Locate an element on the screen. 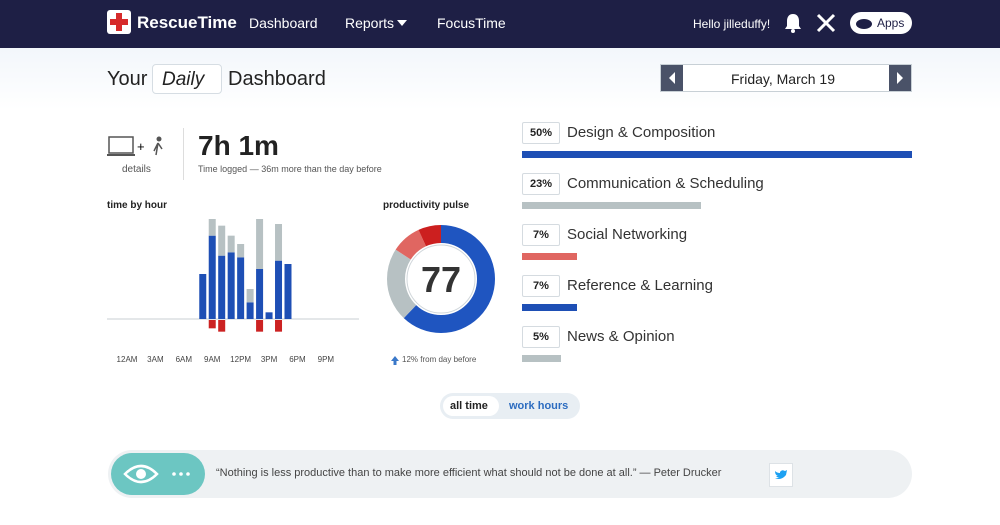 This screenshot has height=525, width=1000. pulse-score: 77 is located at coordinates (441, 279).